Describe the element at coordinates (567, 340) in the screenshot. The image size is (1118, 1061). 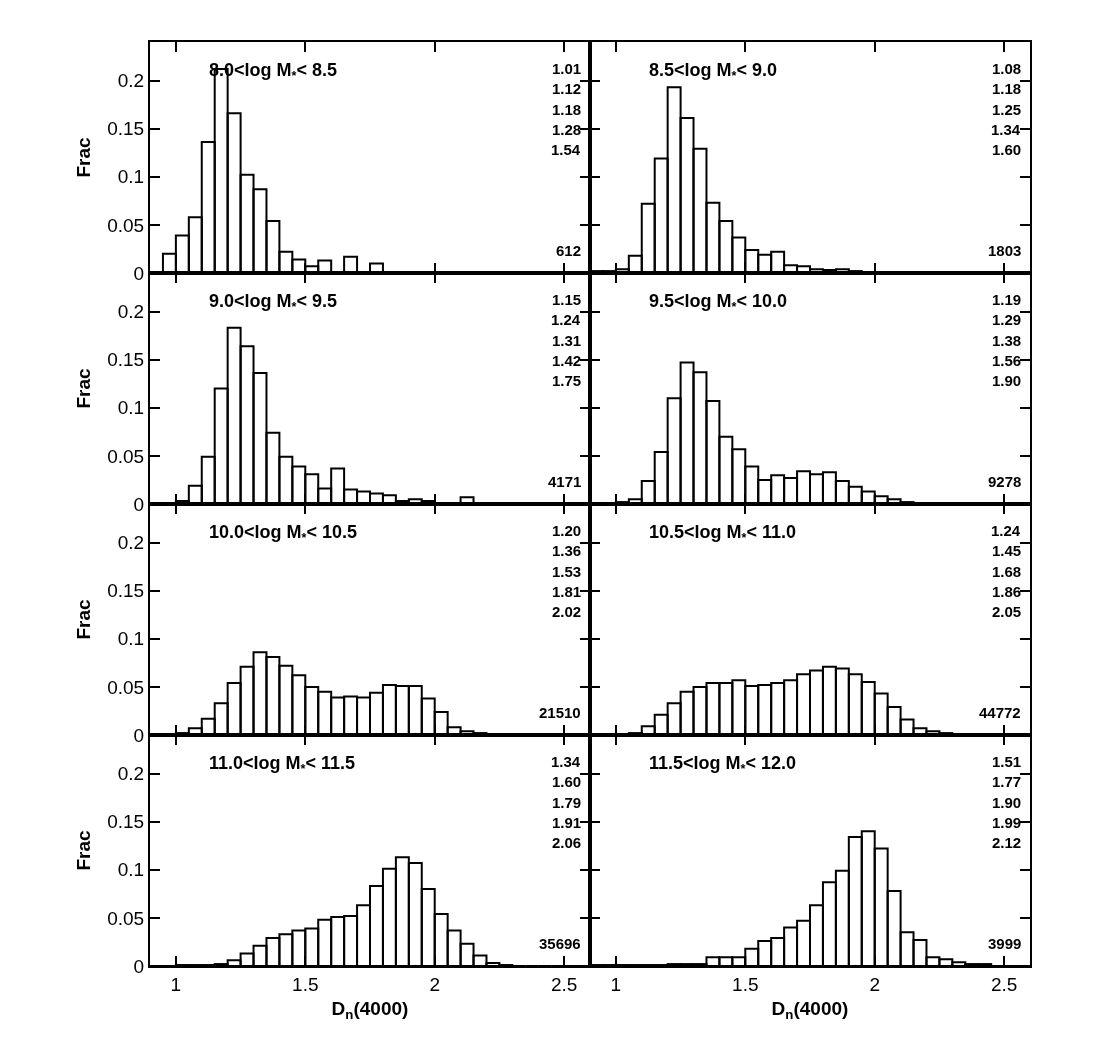
I see `annotation: 1.31` at that location.